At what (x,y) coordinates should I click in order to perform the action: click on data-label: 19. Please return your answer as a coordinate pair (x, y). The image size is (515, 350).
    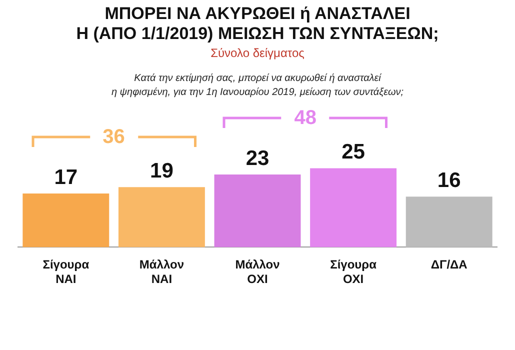
    Looking at the image, I should click on (162, 170).